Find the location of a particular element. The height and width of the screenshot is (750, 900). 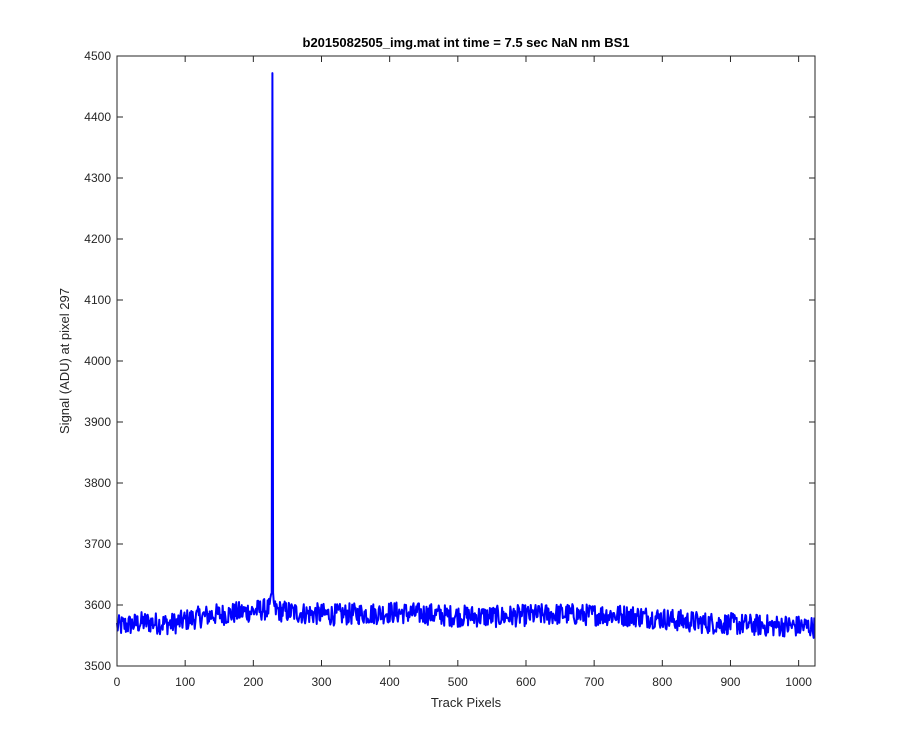

y-tick-label: 3900 is located at coordinates (97, 422).